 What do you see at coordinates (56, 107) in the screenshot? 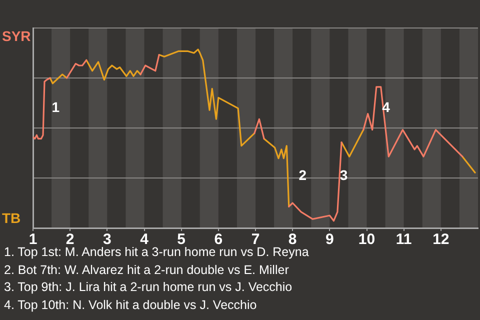
I see `annotation: 1` at bounding box center [56, 107].